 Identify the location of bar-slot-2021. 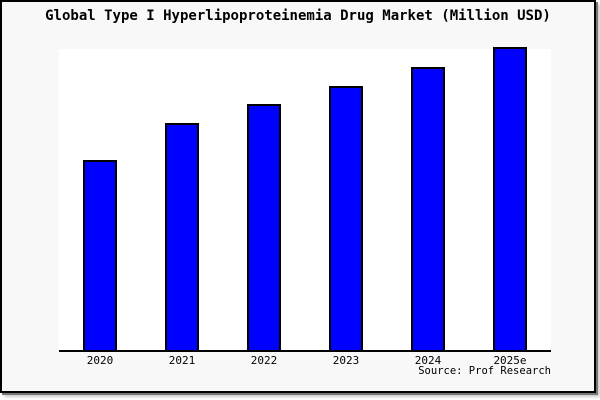
(182, 199).